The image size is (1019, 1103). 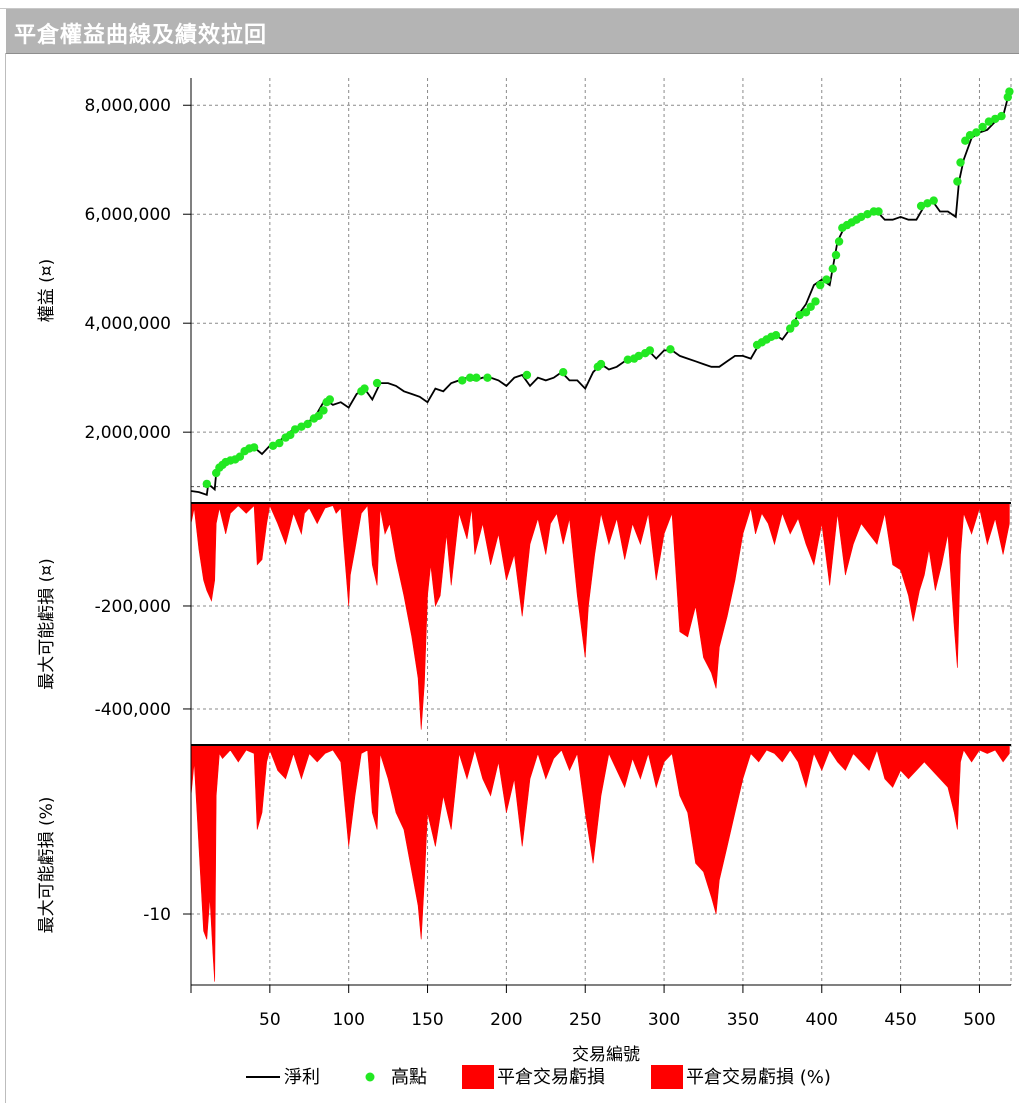 What do you see at coordinates (509, 4) in the screenshot?
I see `top-strip` at bounding box center [509, 4].